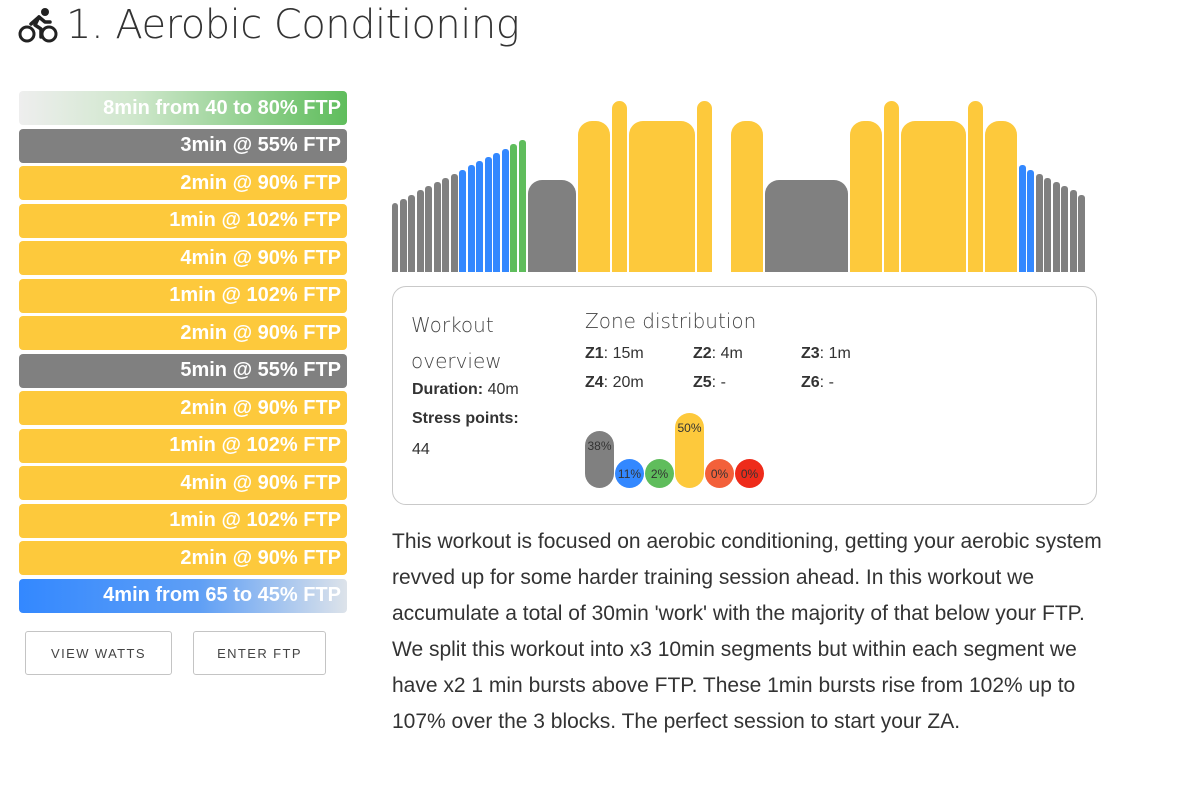 Image resolution: width=1202 pixels, height=785 pixels. I want to click on stress-label: Stress points:, so click(465, 418).